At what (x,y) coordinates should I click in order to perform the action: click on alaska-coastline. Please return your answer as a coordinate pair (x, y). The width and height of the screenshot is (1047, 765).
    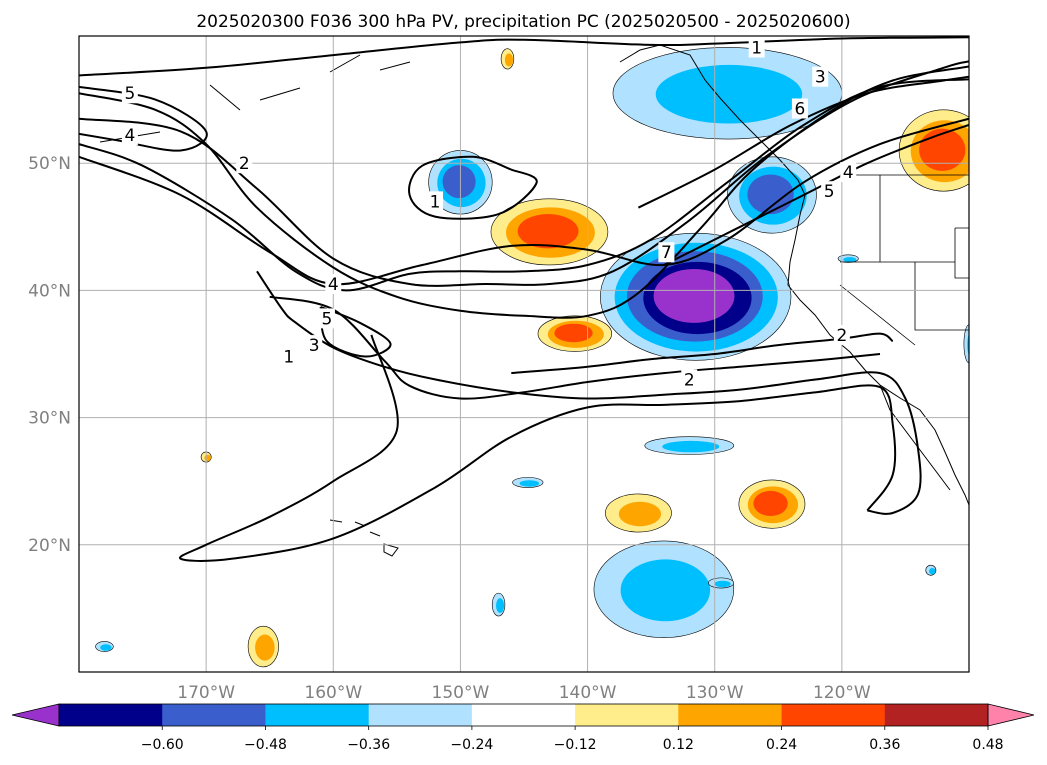
    Looking at the image, I should click on (712, 120).